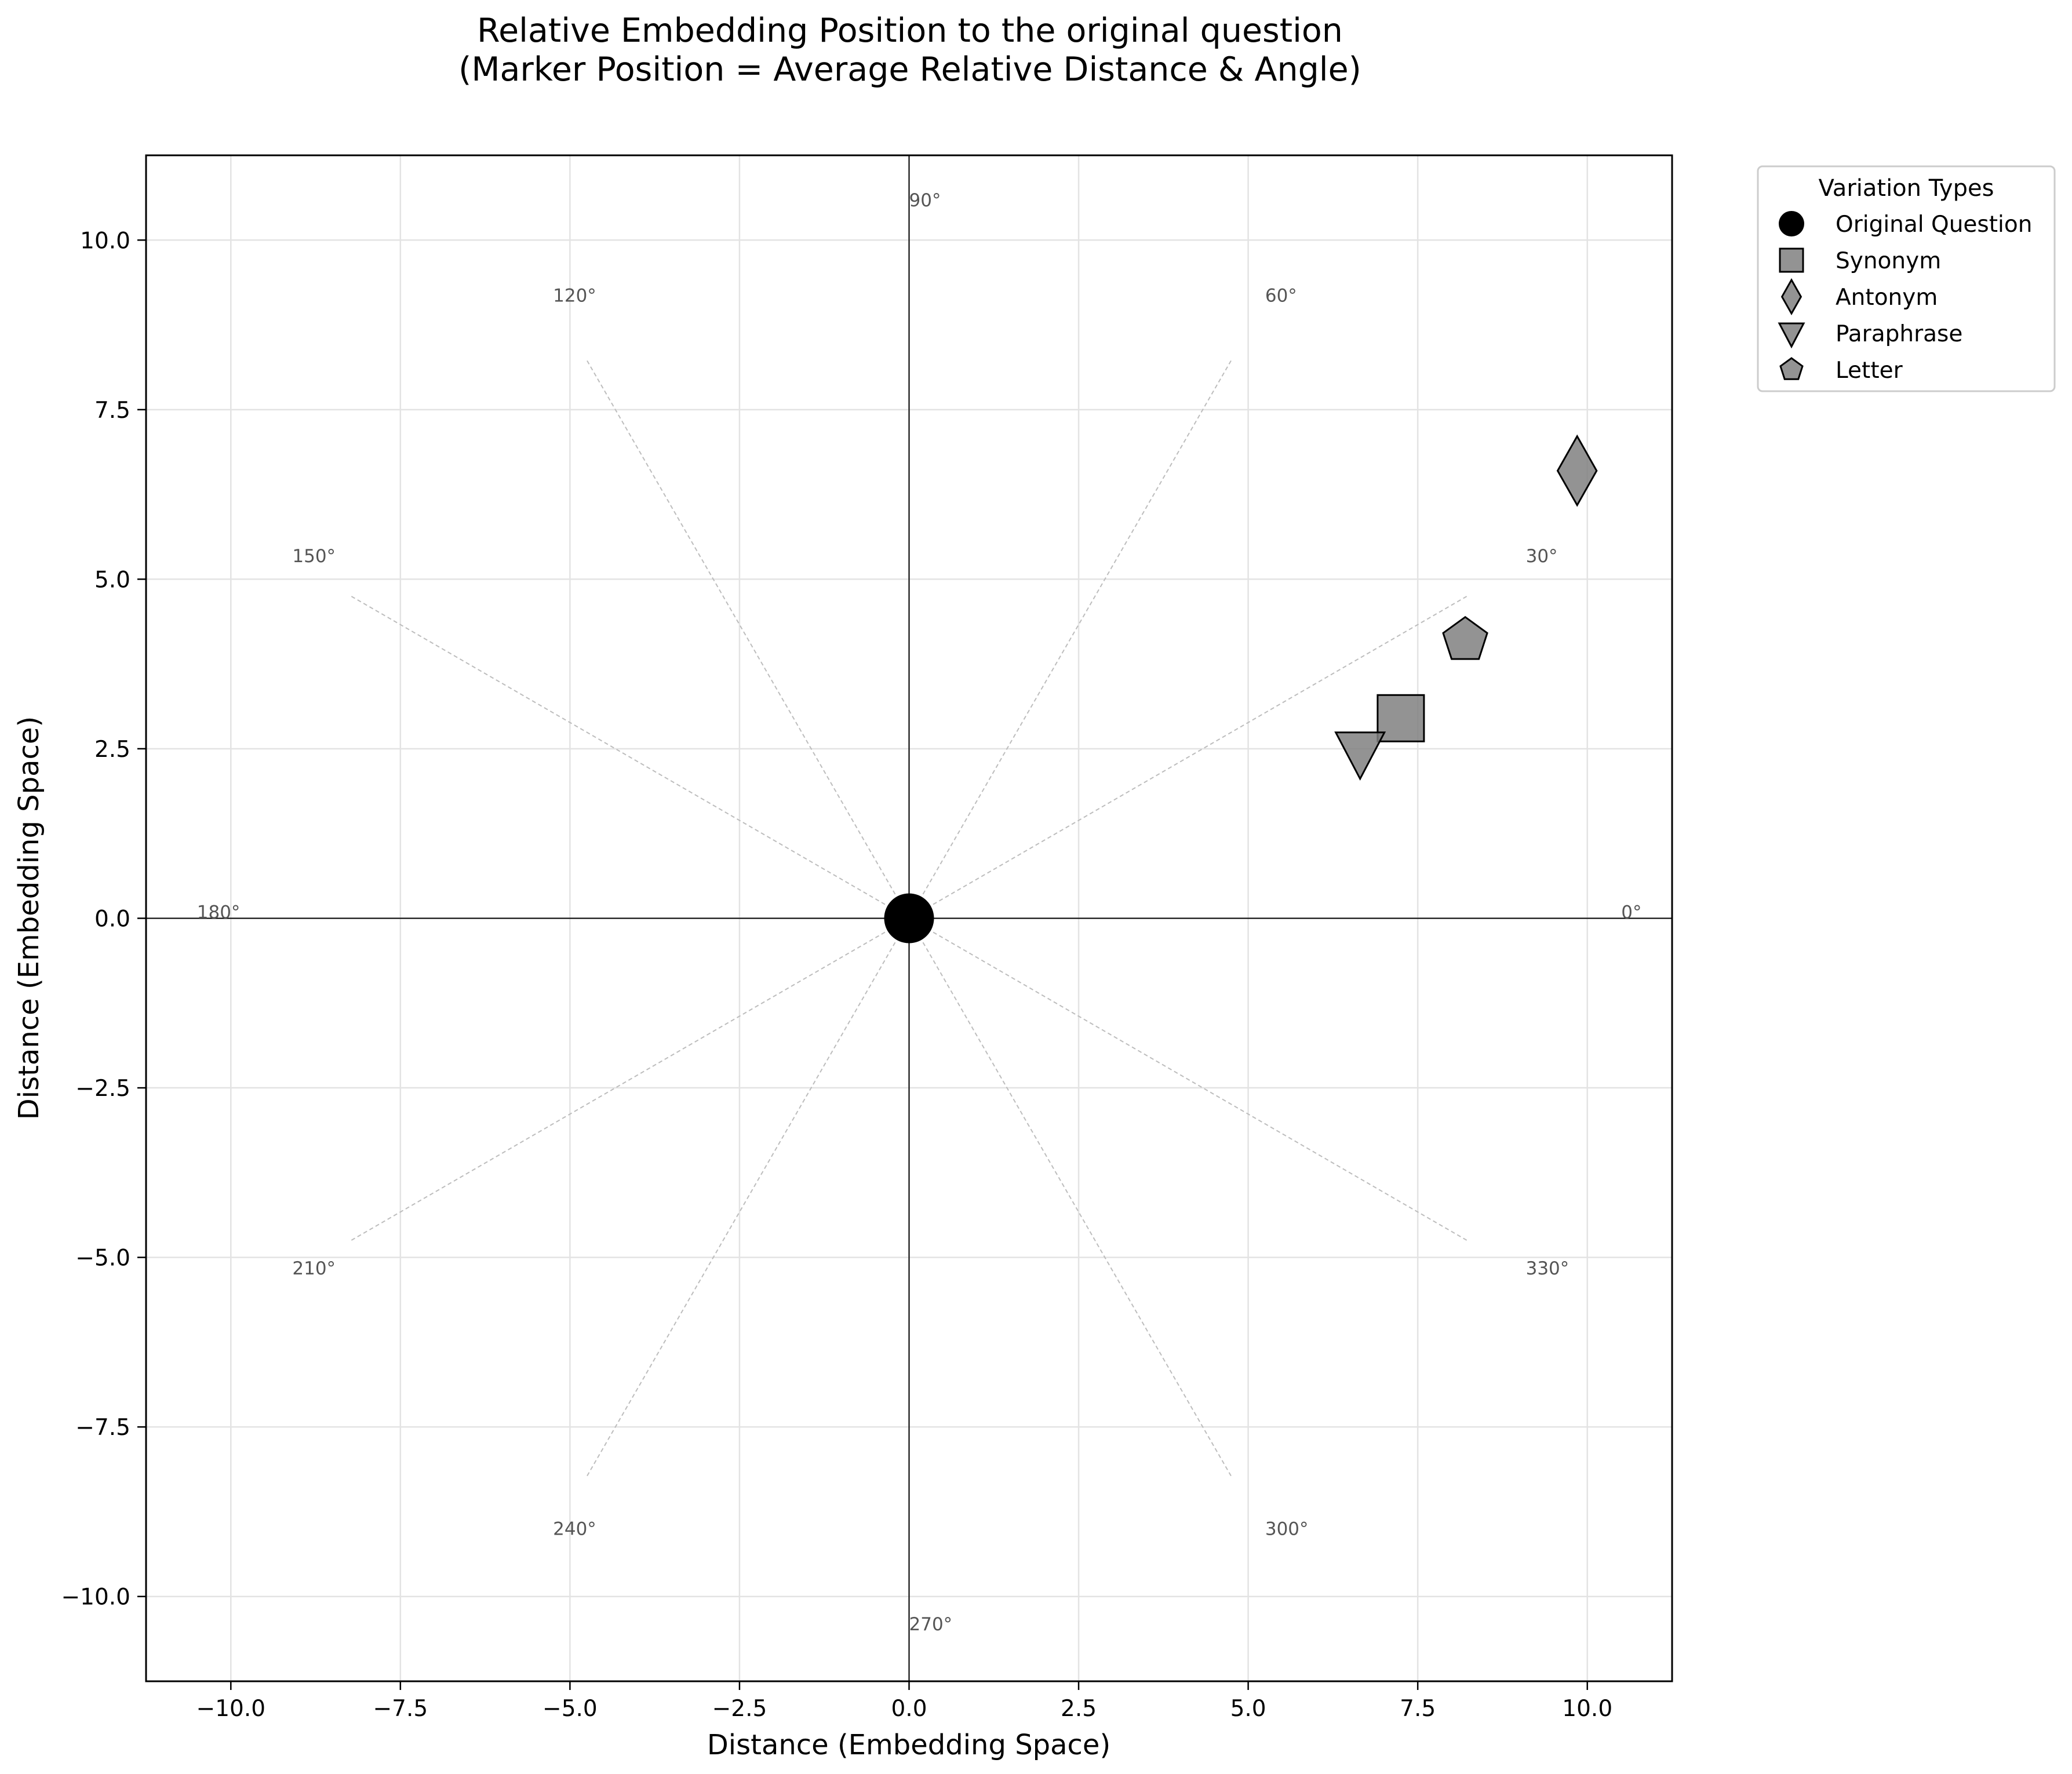 This screenshot has height=1774, width=2072. I want to click on x-tick-label: 5.0, so click(1248, 1709).